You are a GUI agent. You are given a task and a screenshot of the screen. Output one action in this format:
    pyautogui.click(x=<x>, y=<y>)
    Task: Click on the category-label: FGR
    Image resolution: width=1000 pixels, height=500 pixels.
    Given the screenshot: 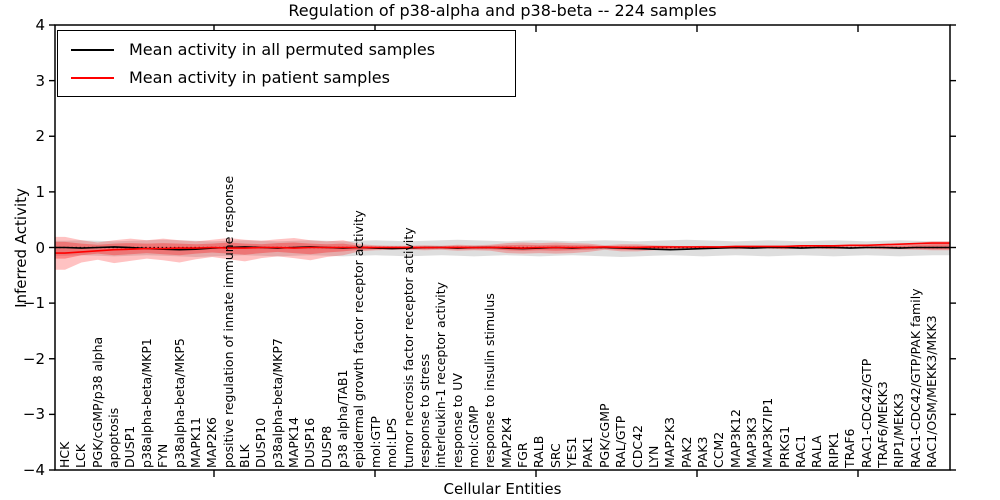 What is the action you would take?
    pyautogui.click(x=523, y=455)
    